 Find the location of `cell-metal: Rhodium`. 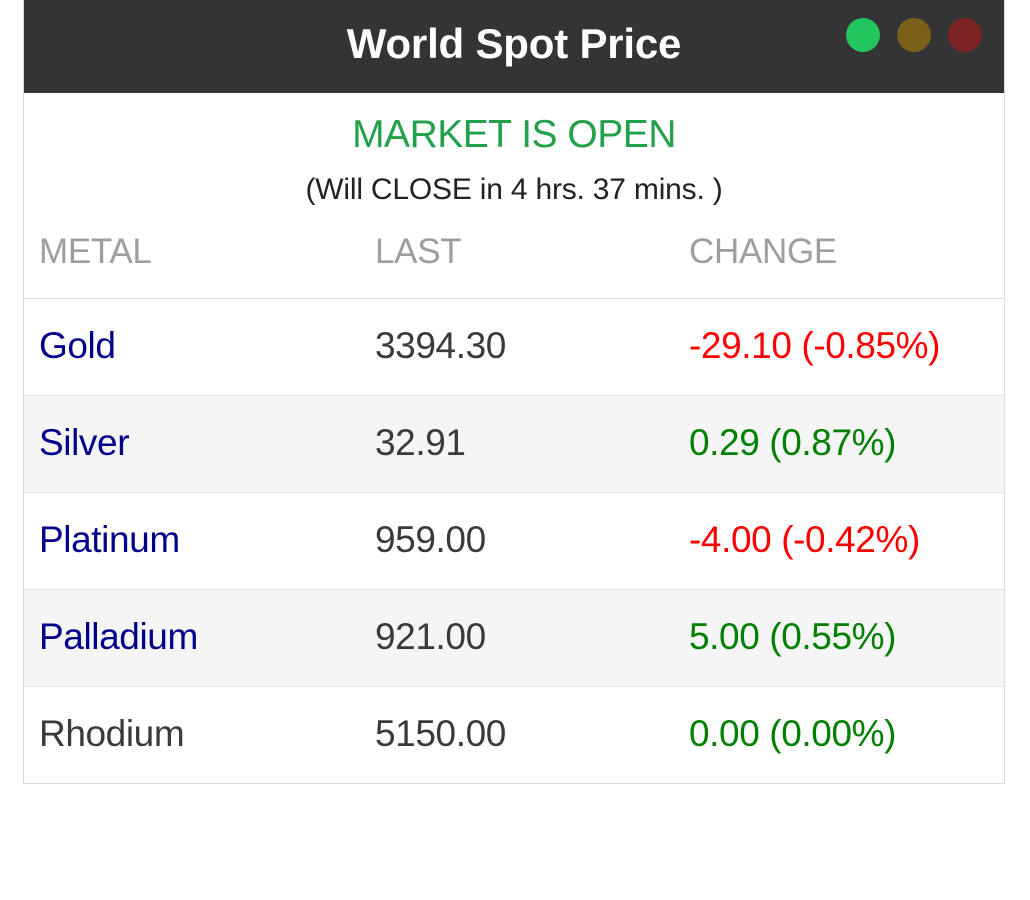

cell-metal: Rhodium is located at coordinates (190, 734).